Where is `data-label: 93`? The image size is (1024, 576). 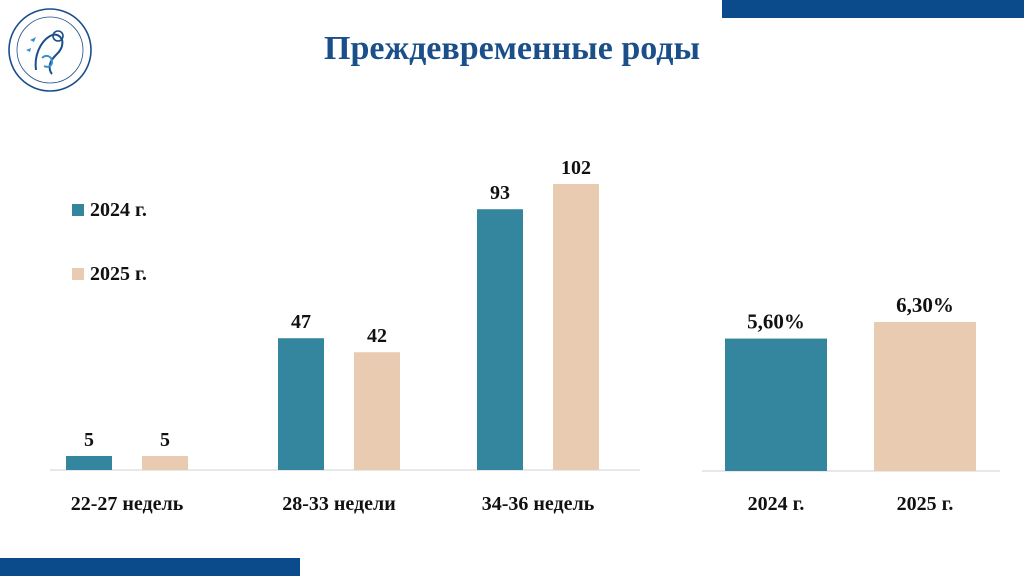
data-label: 93 is located at coordinates (500, 193).